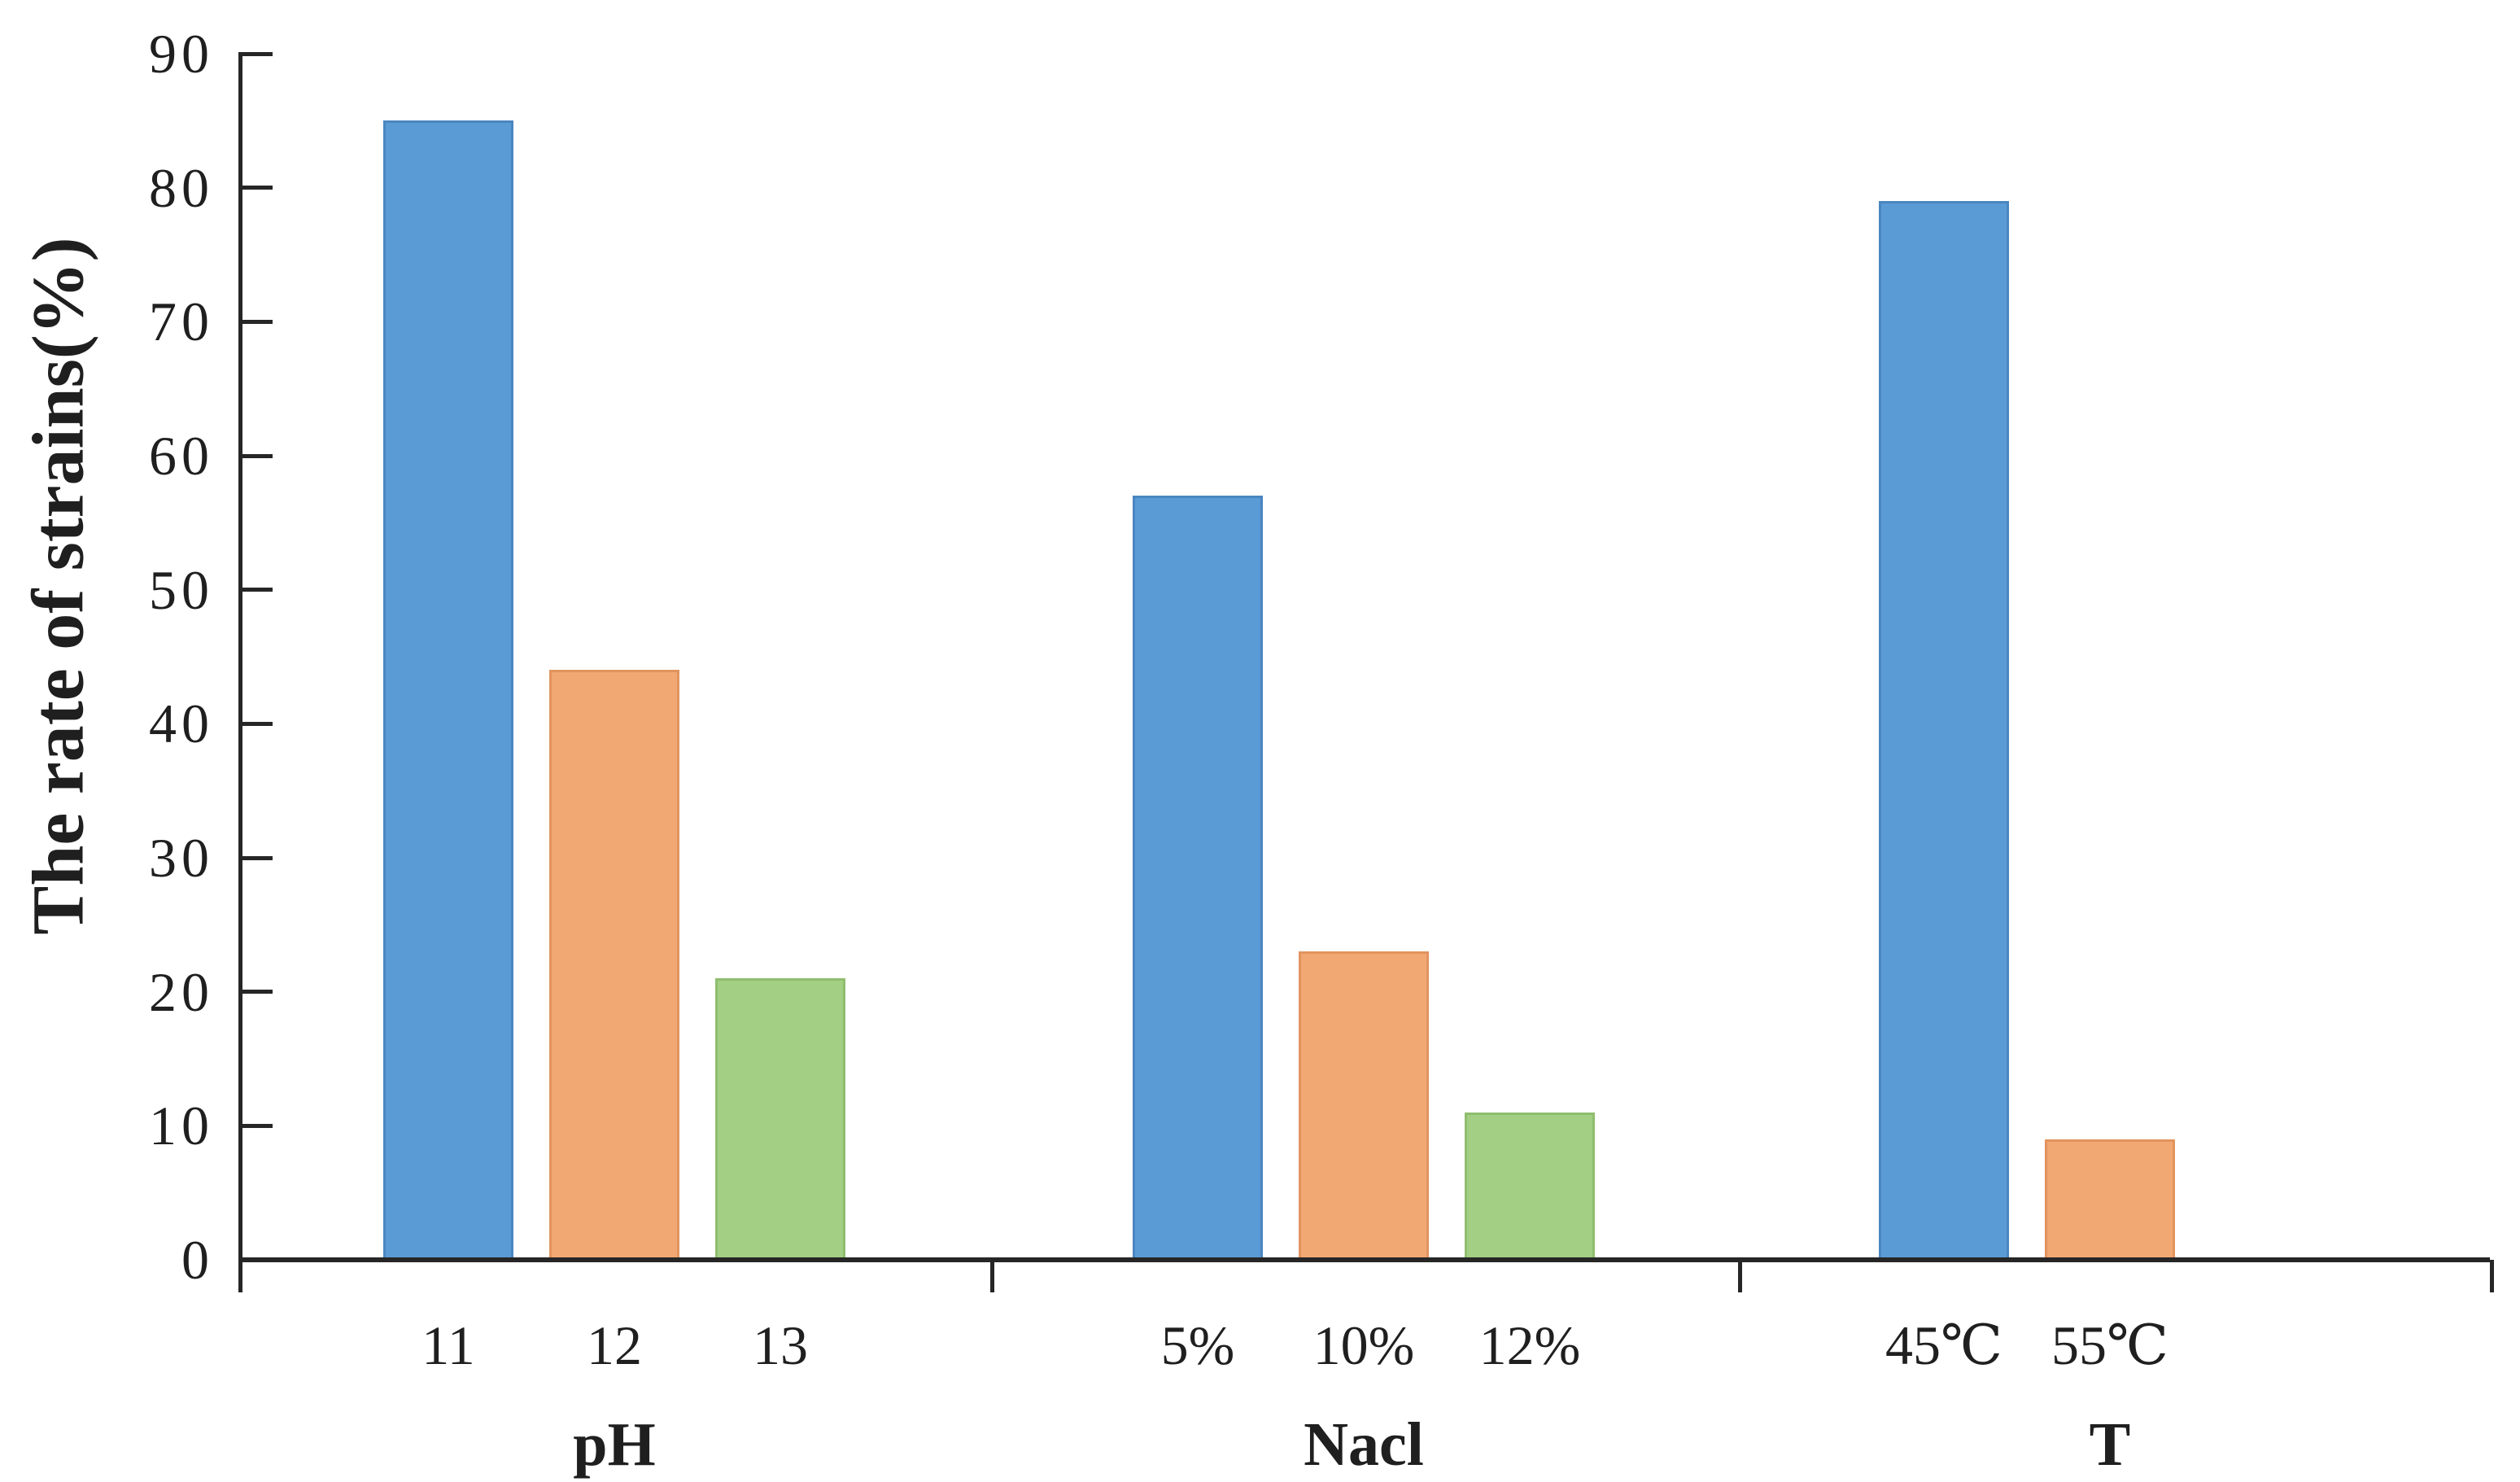 This screenshot has height=1482, width=2520. I want to click on y-tick-label-10: 10, so click(182, 1126).